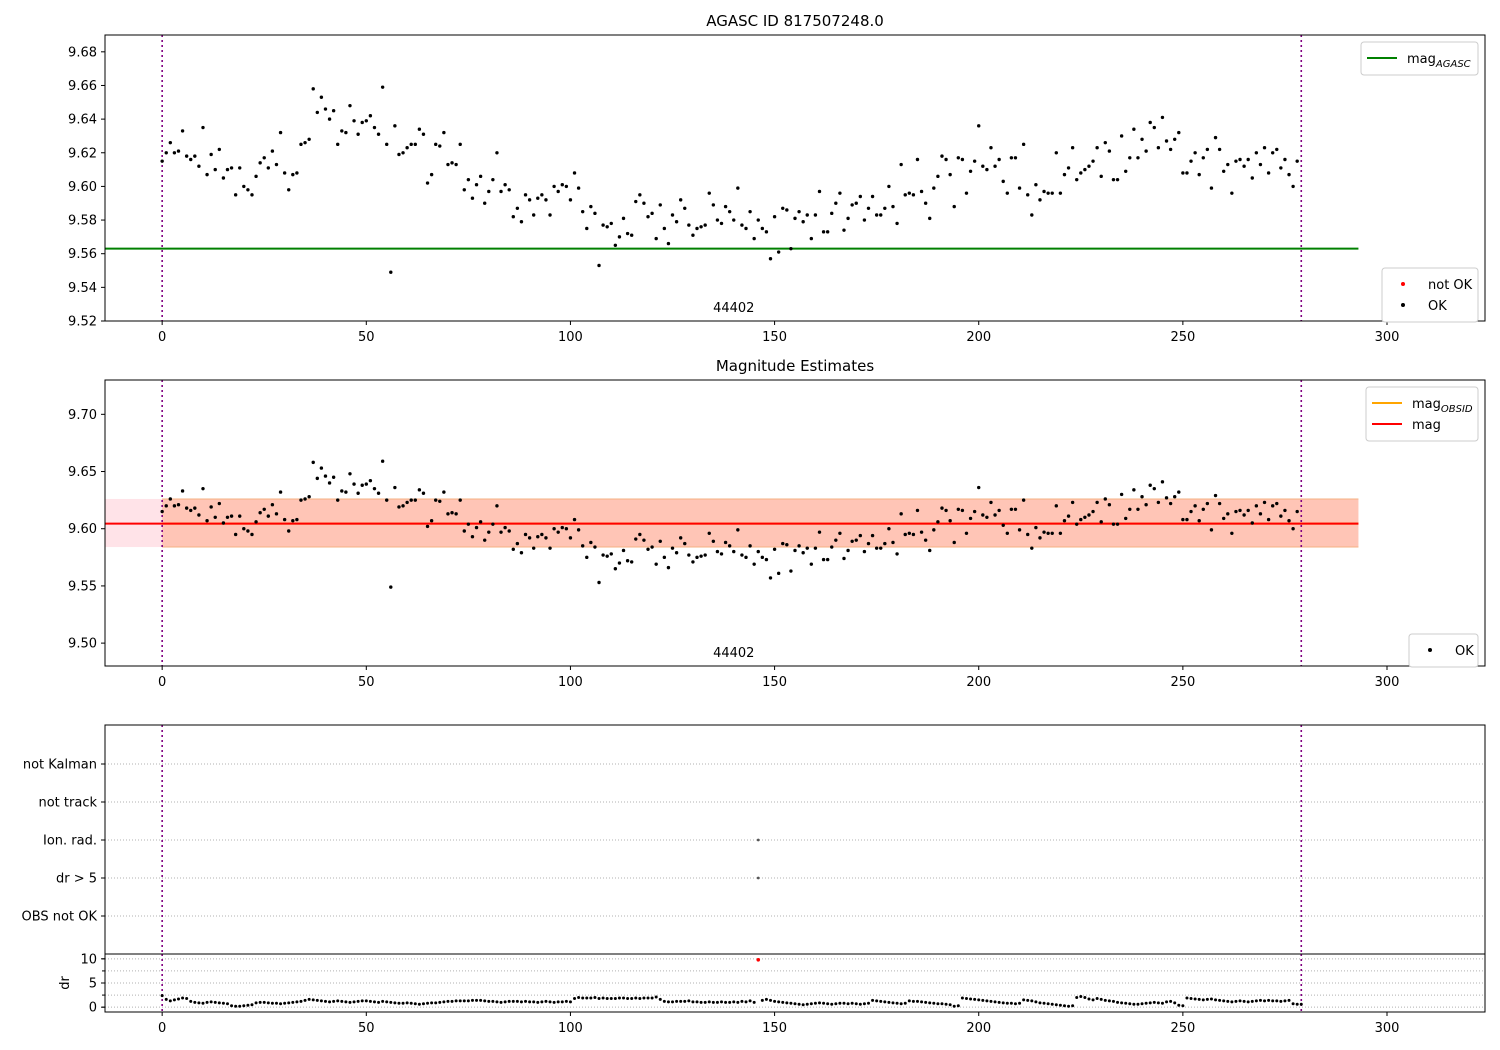 The height and width of the screenshot is (1050, 1500). I want to click on x-tick-label: 150, so click(774, 337).